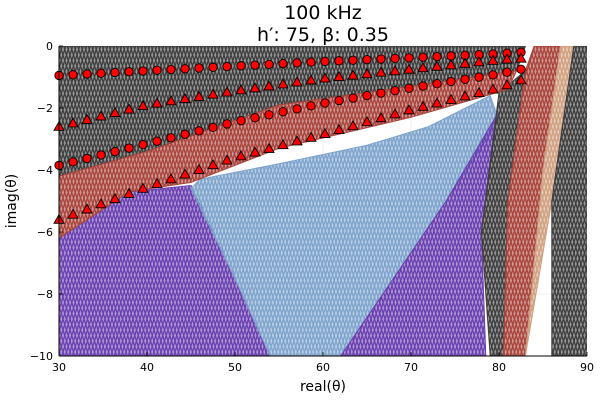  Describe the element at coordinates (323, 387) in the screenshot. I see `x-axis-label: real(θ)` at that location.